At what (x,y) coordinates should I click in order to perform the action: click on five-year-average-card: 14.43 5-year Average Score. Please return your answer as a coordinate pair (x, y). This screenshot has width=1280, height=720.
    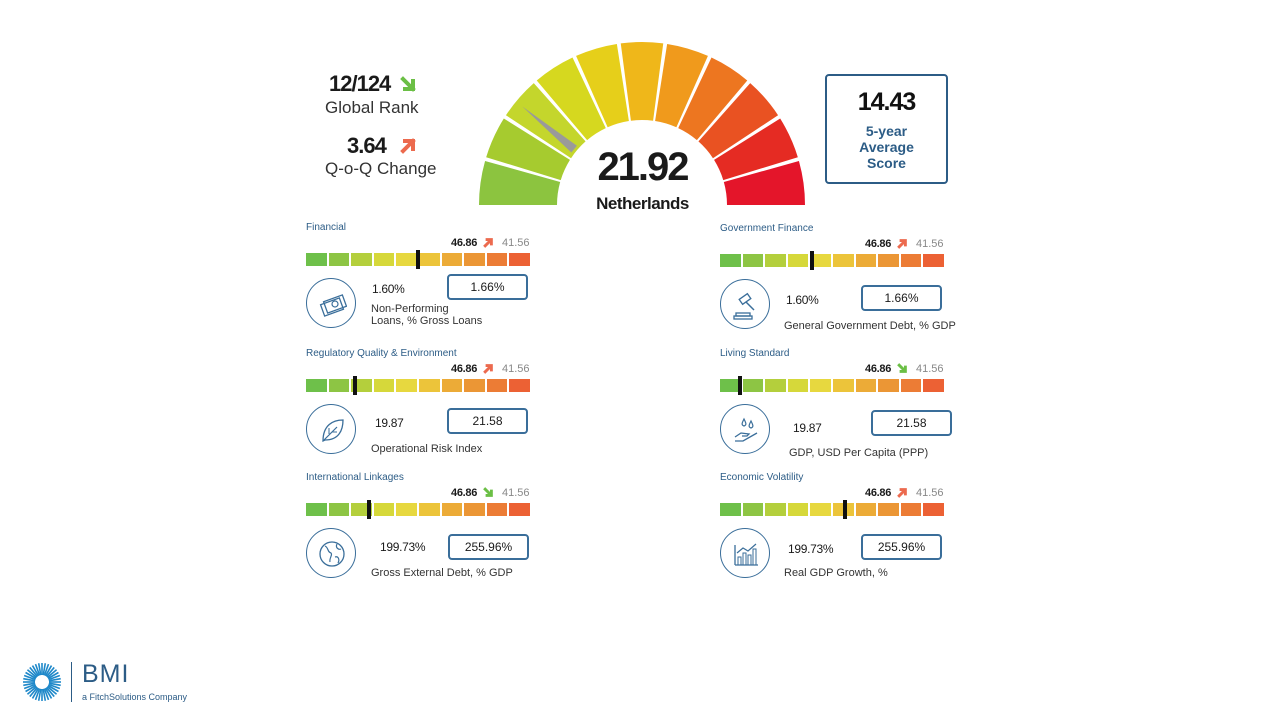
    Looking at the image, I should click on (886, 129).